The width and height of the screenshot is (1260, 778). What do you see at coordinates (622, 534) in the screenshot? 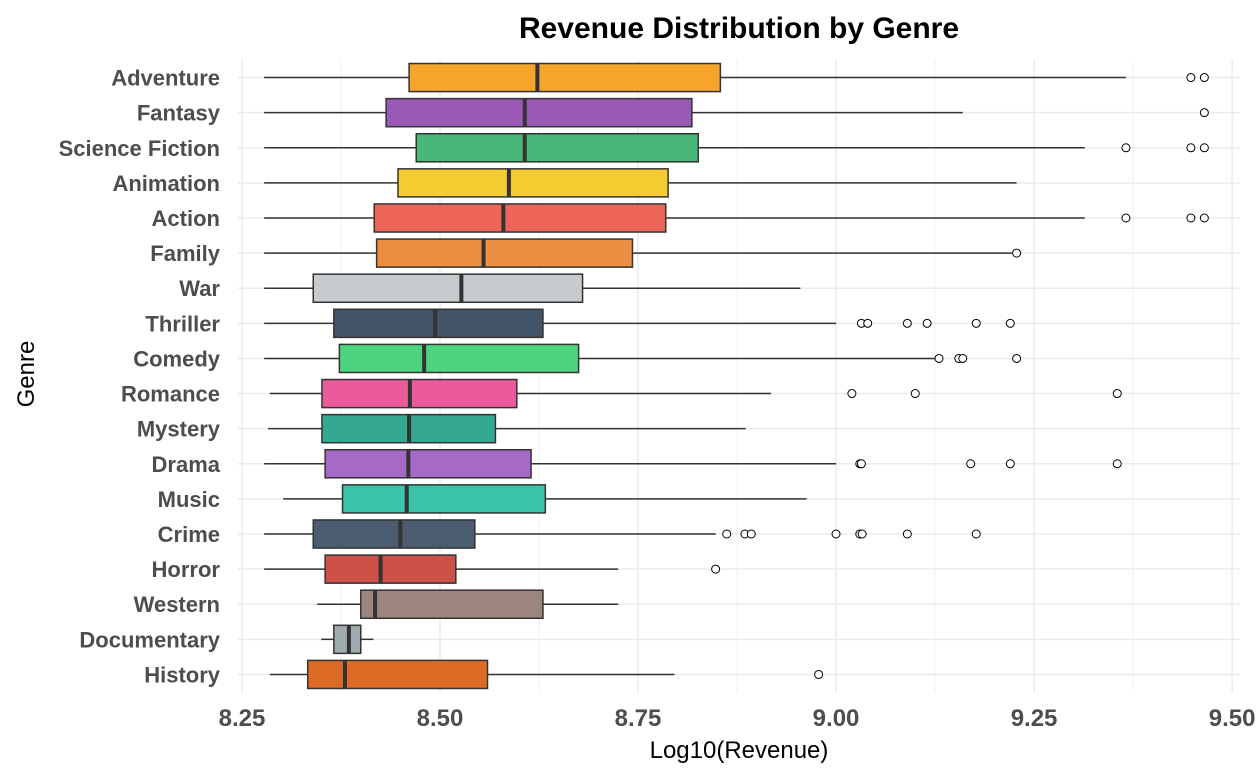
I see `box-crime` at bounding box center [622, 534].